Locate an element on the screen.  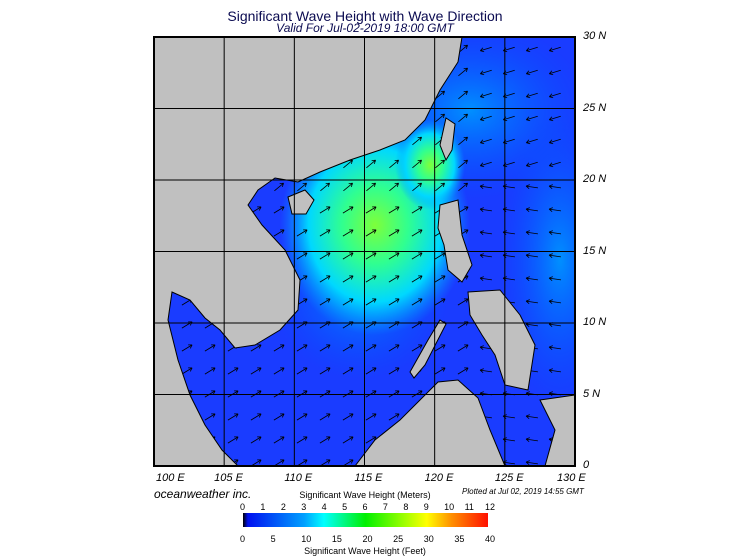
lon-label: 110 E is located at coordinates (298, 478).